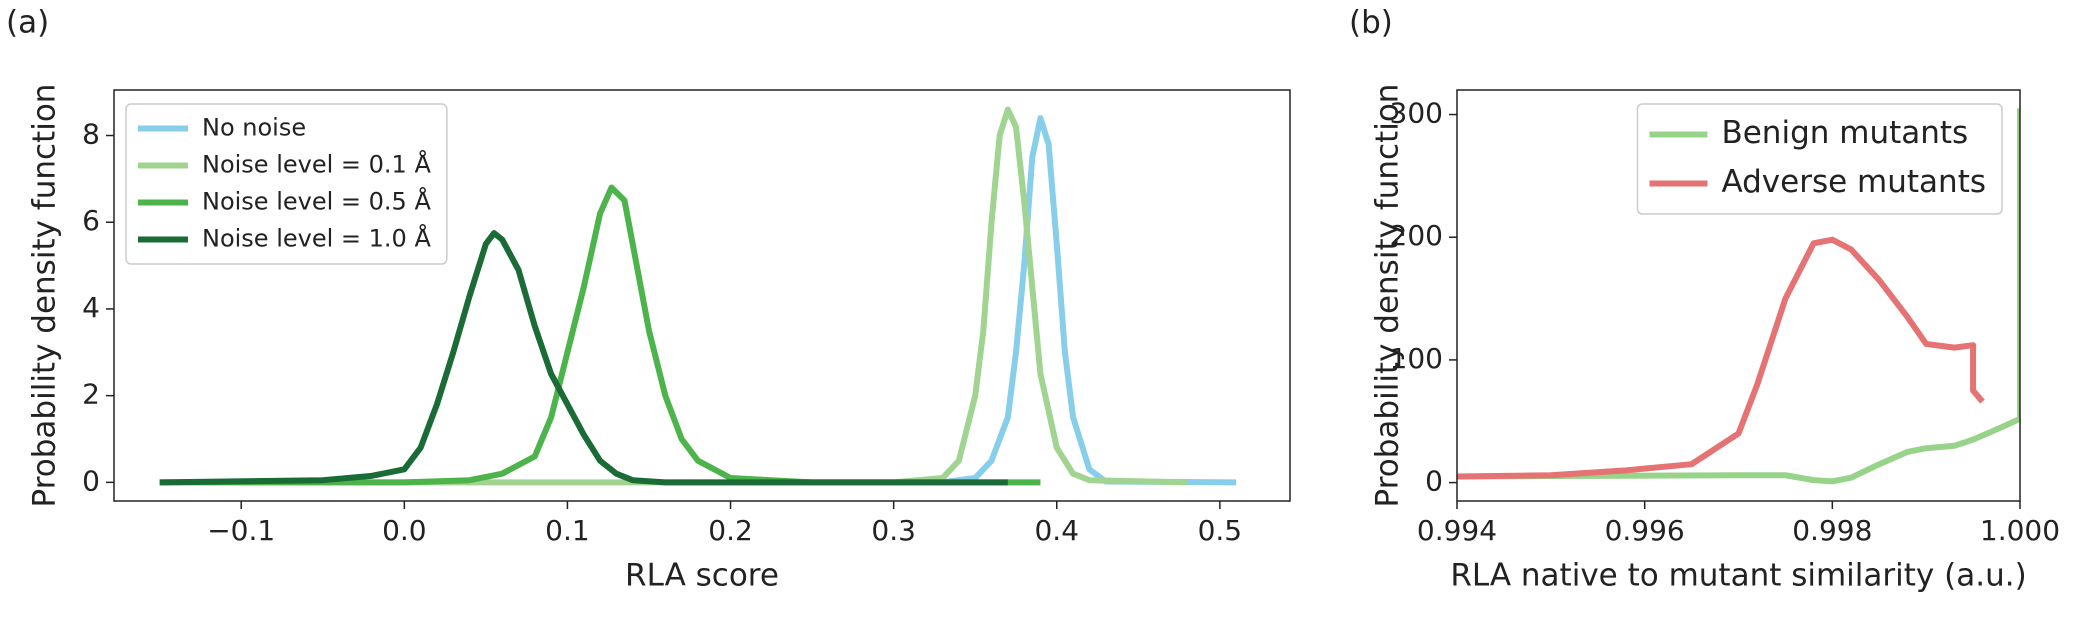 The height and width of the screenshot is (623, 2085). Describe the element at coordinates (254, 128) in the screenshot. I see `legend-label: No noise` at that location.